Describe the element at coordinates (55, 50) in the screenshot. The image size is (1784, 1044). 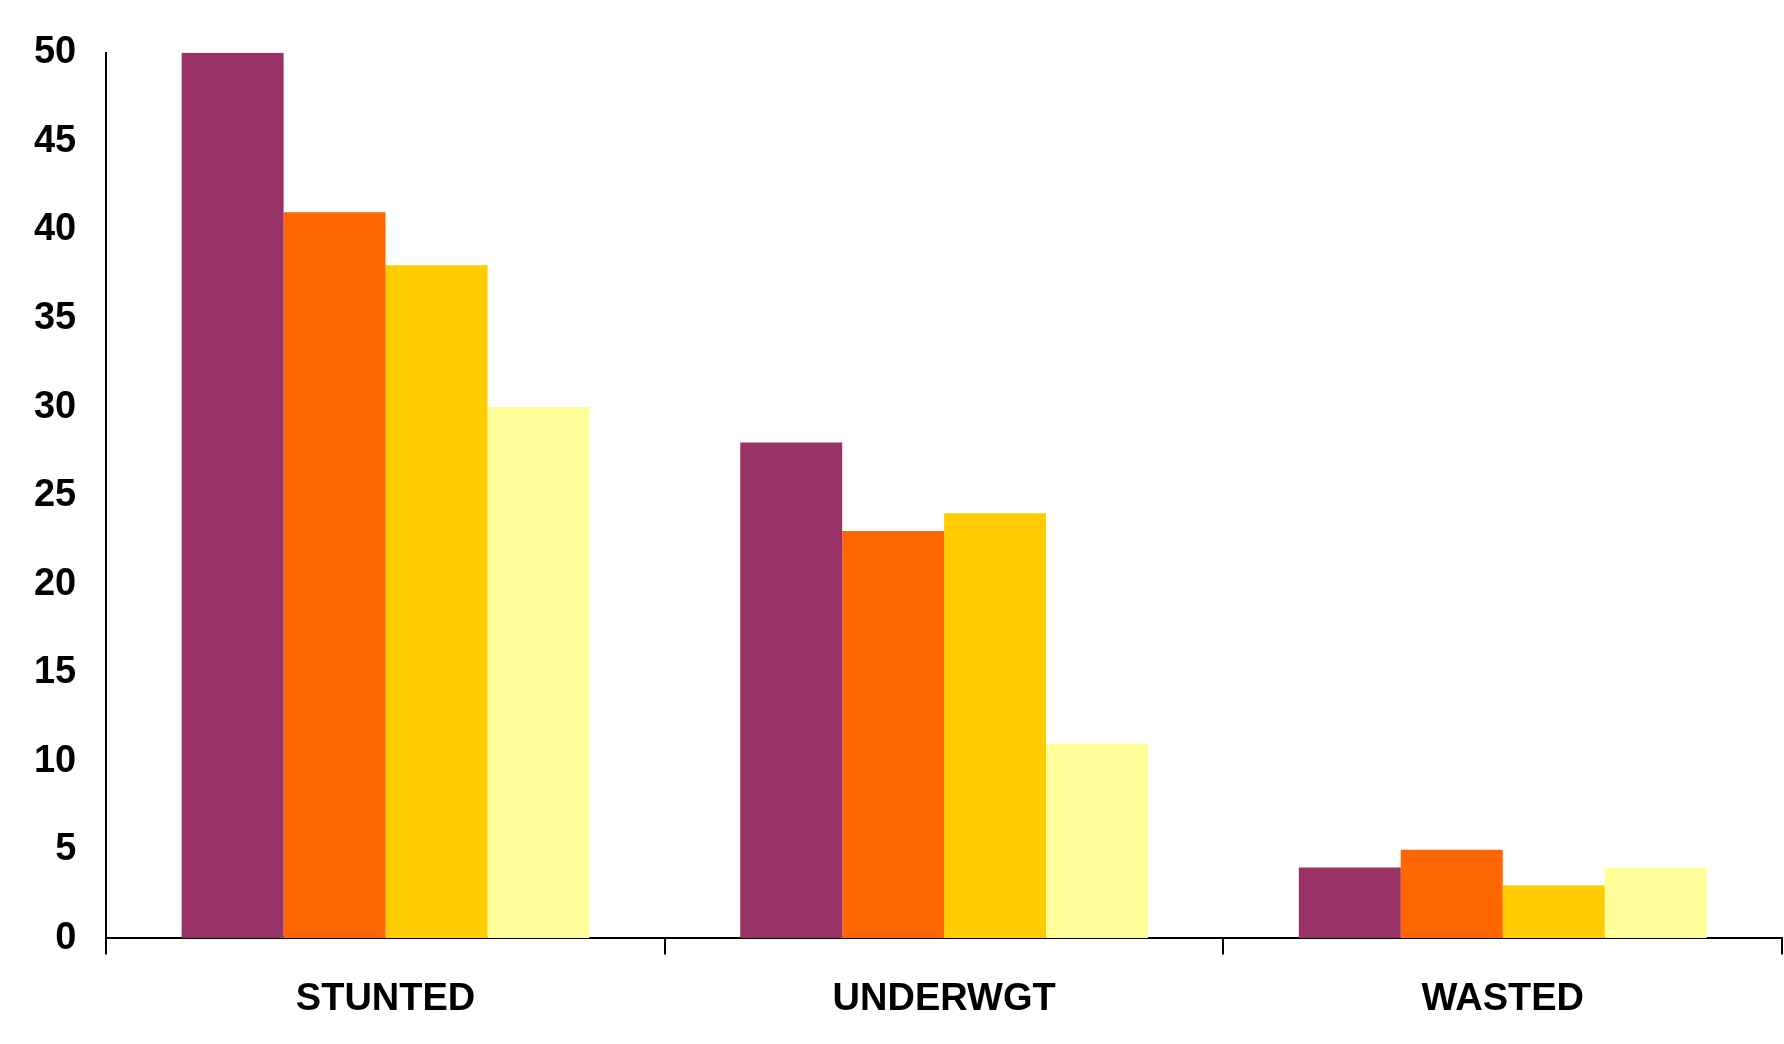
I see `y-tick-label: 50` at that location.